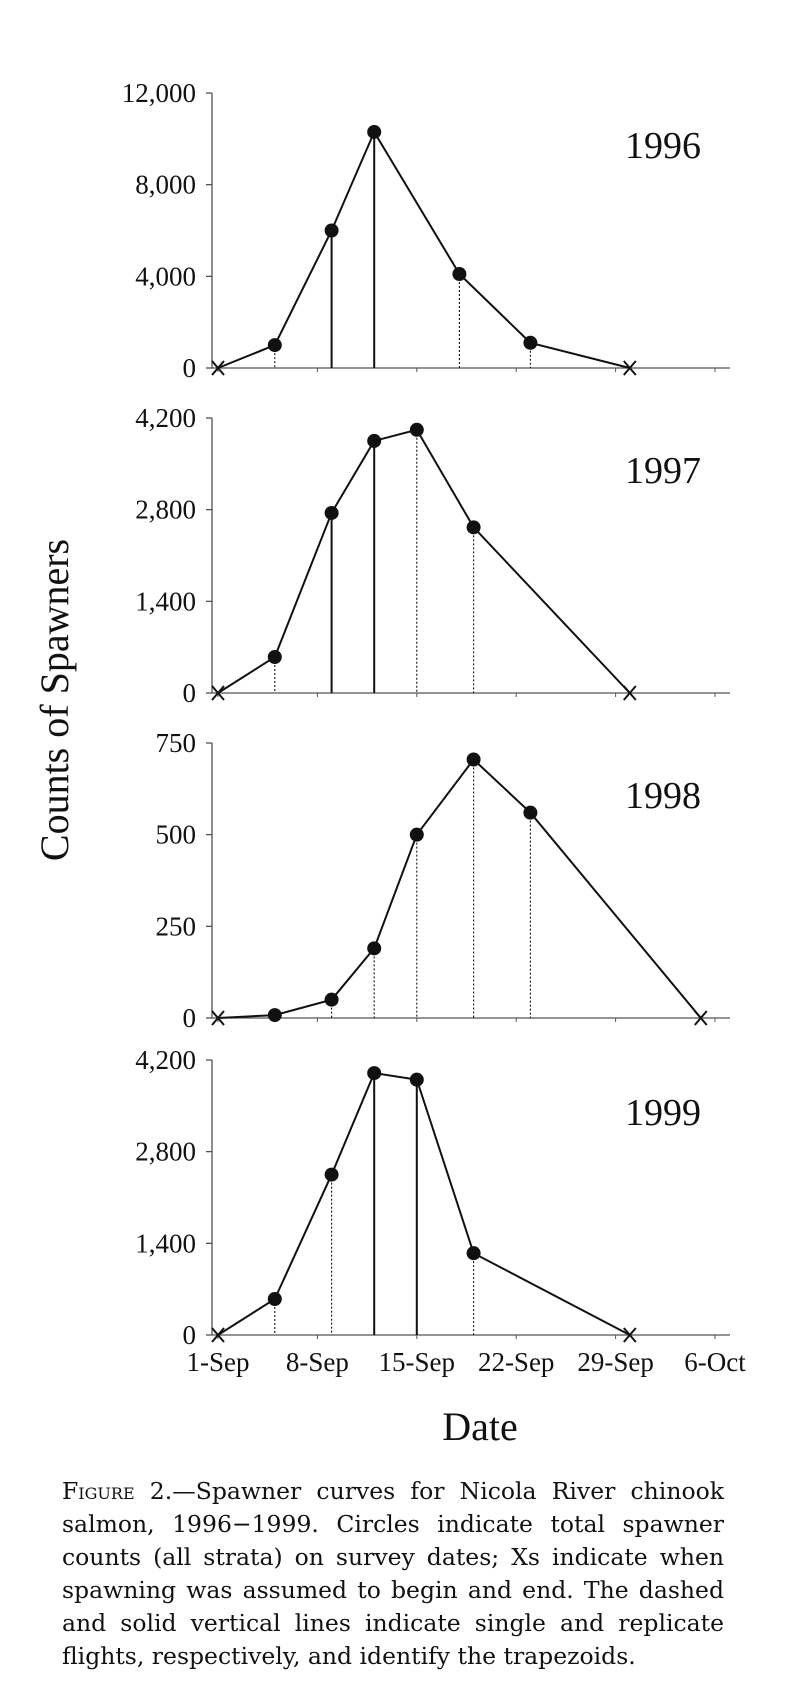 The image size is (786, 1692). Describe the element at coordinates (467, 1362) in the screenshot. I see `x-axis-tick-labels: 1-Sep 8-Sep 15-Sep 22-Sep 29-Sep 6-Oct` at that location.